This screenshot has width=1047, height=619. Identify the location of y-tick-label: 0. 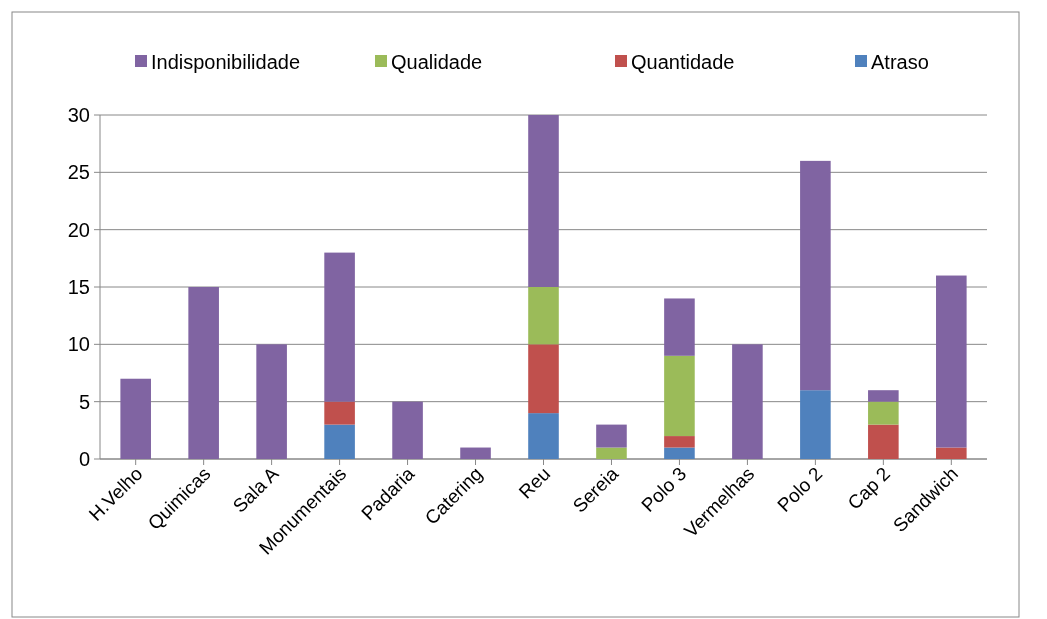
(84, 459).